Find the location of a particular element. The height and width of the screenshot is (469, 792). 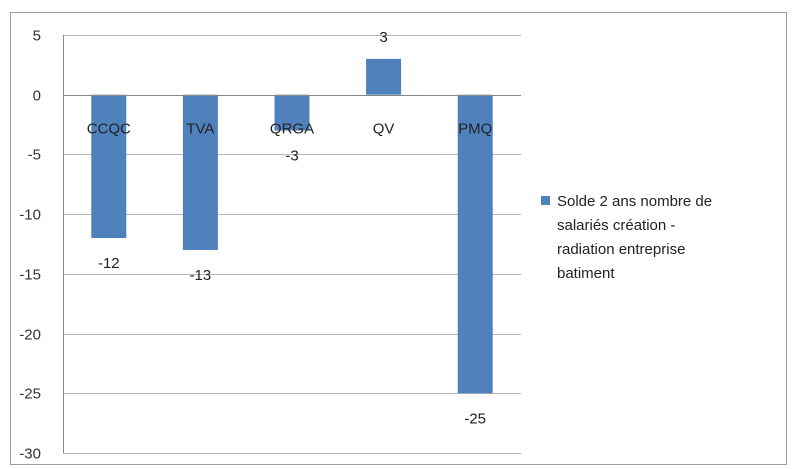

y-tick-label: -30 is located at coordinates (30, 454).